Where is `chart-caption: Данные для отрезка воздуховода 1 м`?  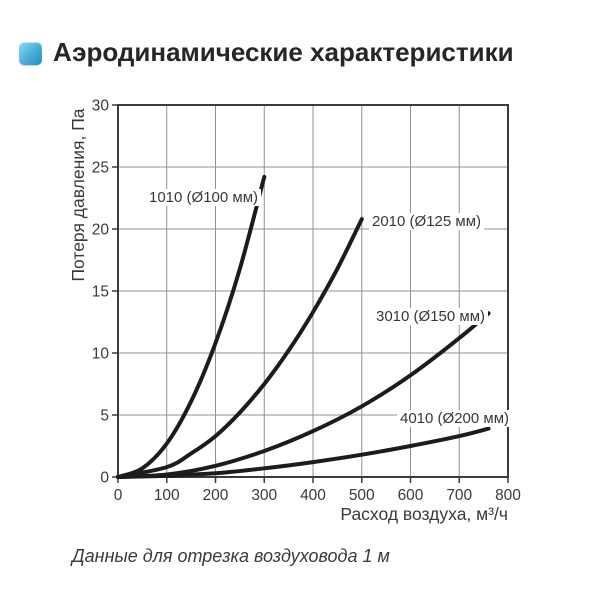
chart-caption: Данные для отрезка воздуховода 1 м is located at coordinates (231, 556).